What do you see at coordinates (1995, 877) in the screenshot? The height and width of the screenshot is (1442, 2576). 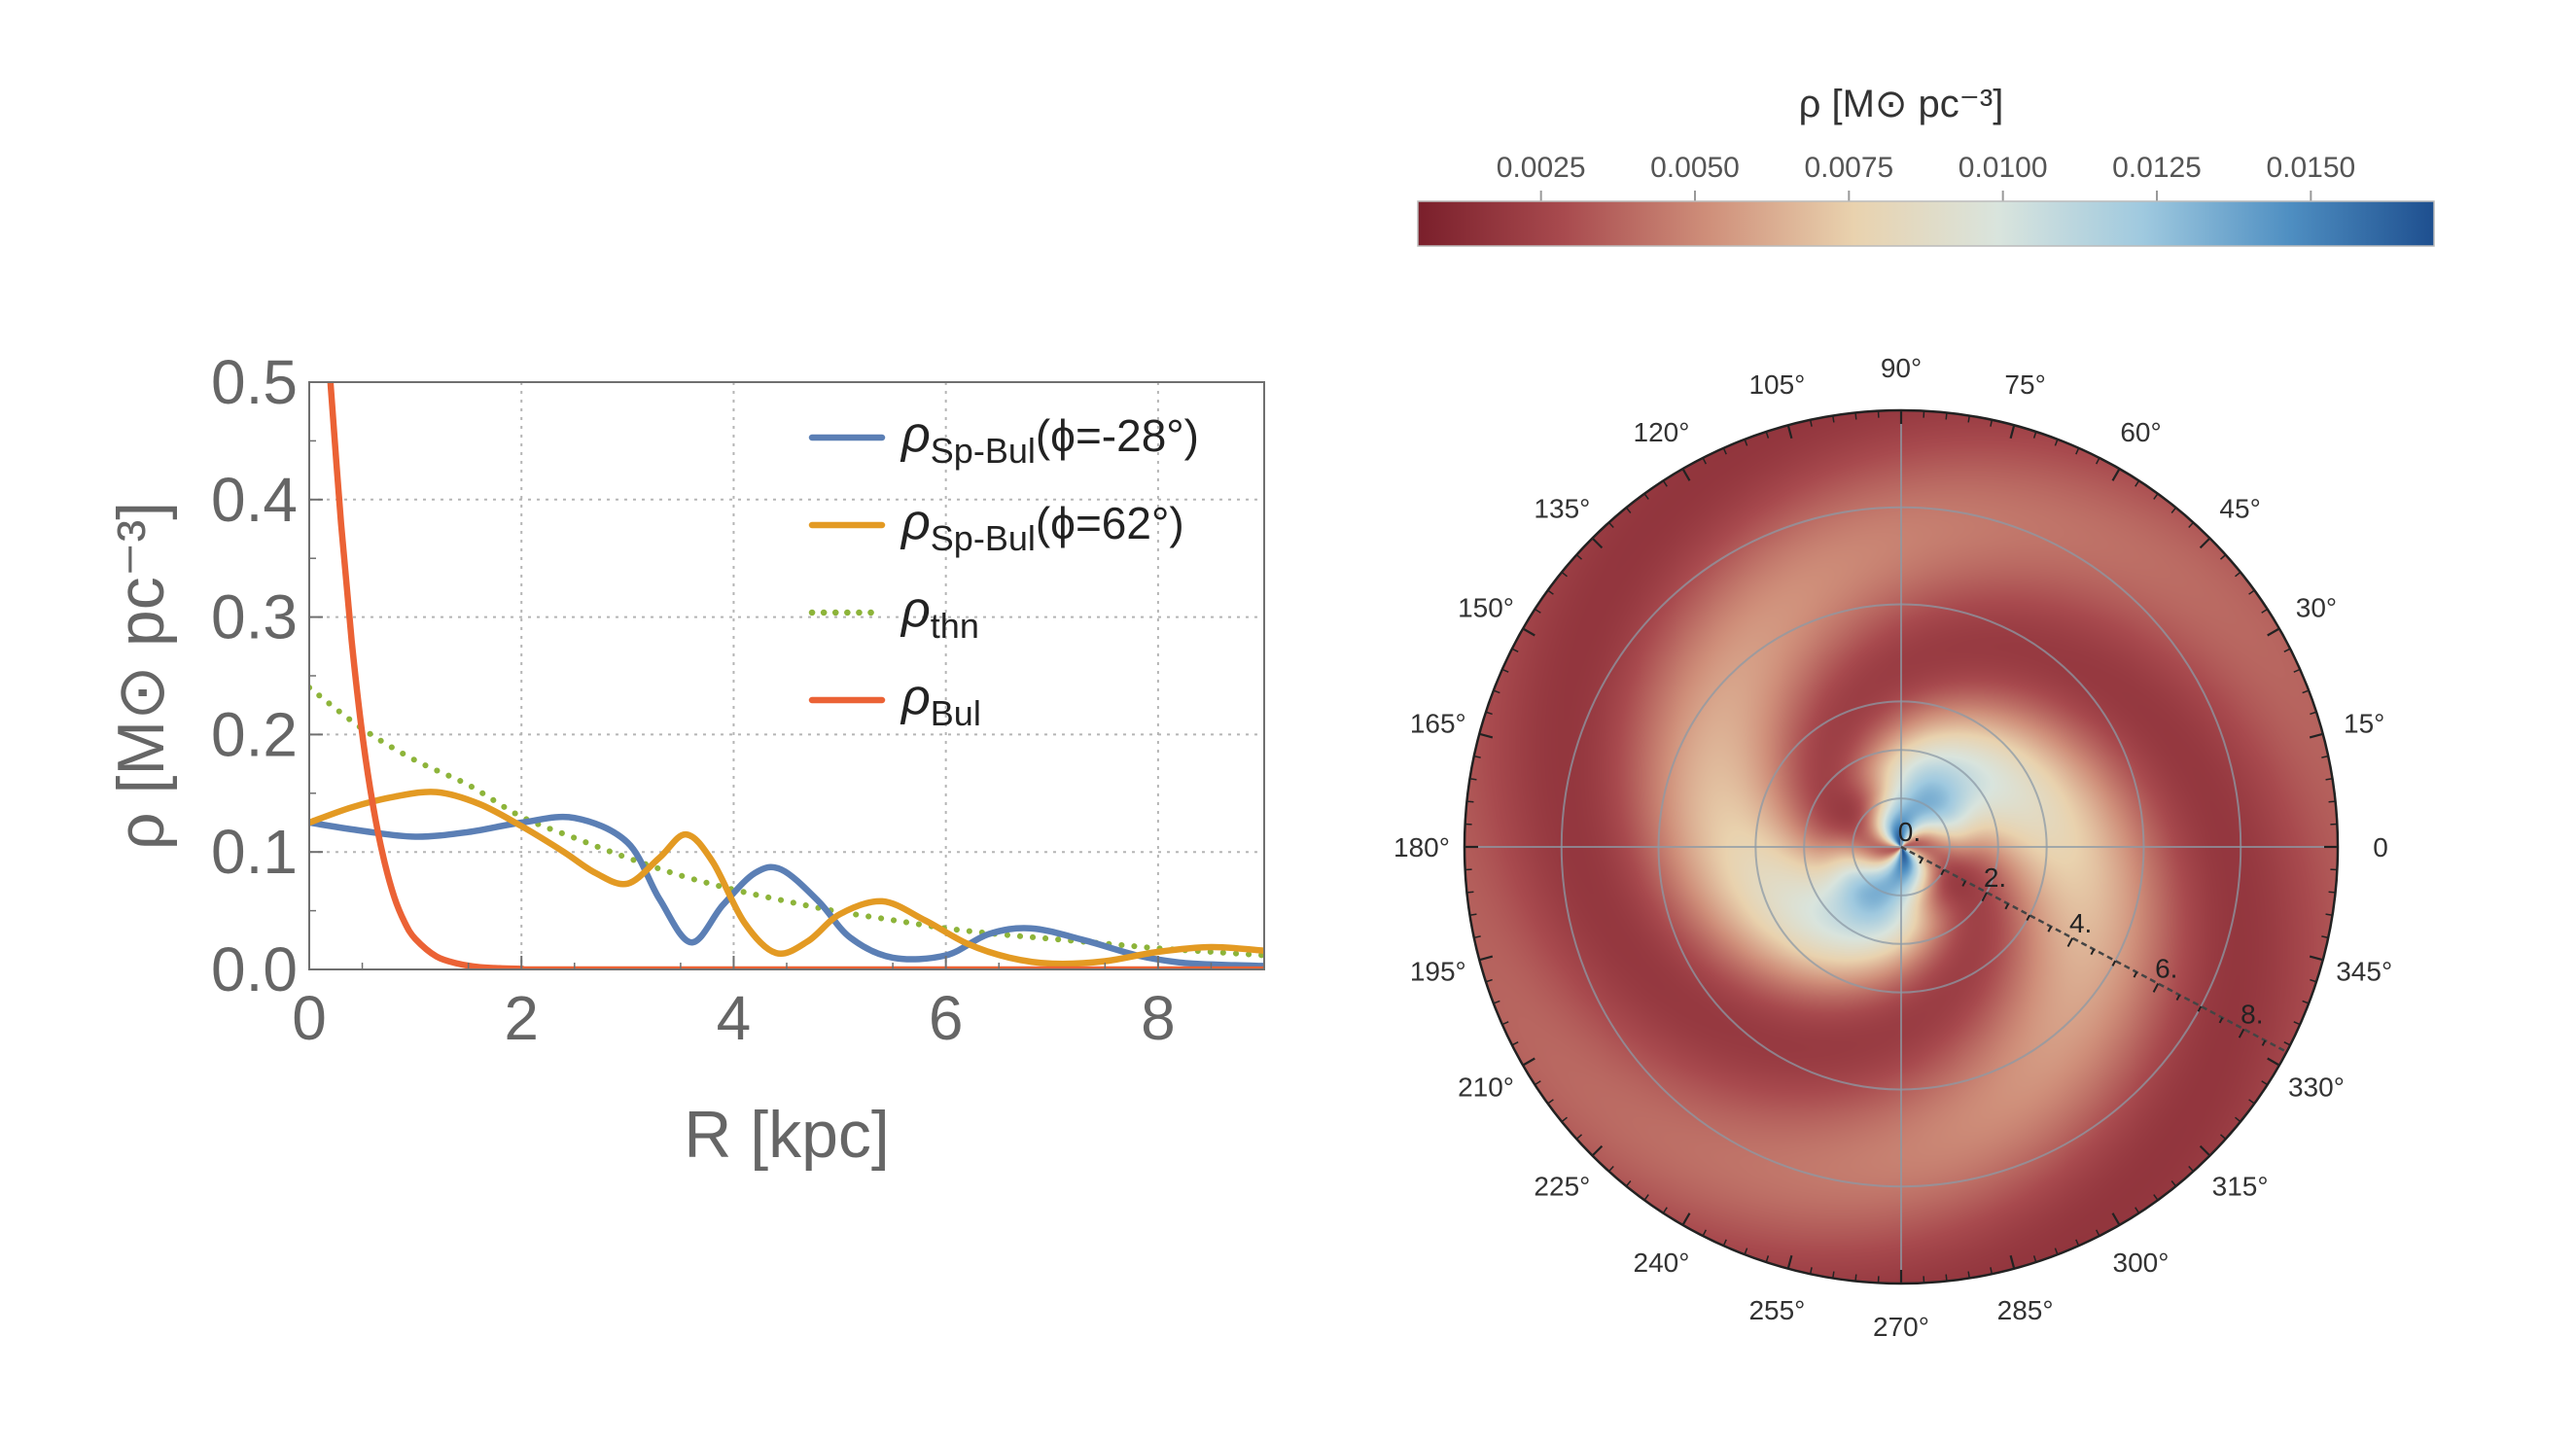 I see `radial-label: 2.` at bounding box center [1995, 877].